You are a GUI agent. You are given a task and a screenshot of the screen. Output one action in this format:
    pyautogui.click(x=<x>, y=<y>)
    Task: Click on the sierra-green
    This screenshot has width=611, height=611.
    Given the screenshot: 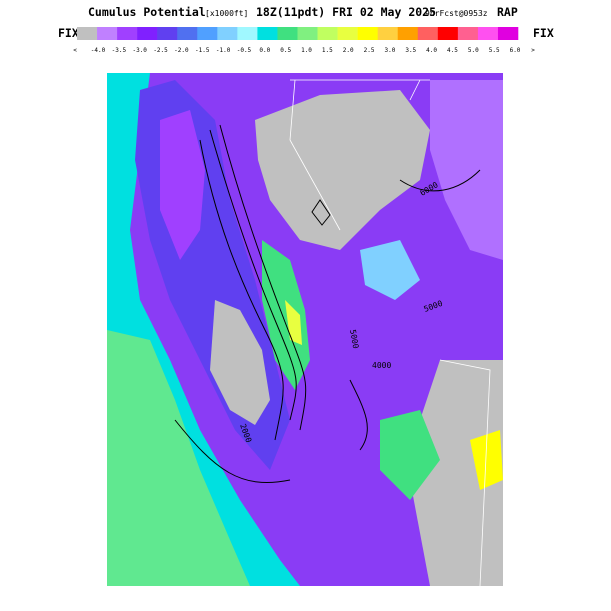 What is the action you would take?
    pyautogui.click(x=286, y=315)
    